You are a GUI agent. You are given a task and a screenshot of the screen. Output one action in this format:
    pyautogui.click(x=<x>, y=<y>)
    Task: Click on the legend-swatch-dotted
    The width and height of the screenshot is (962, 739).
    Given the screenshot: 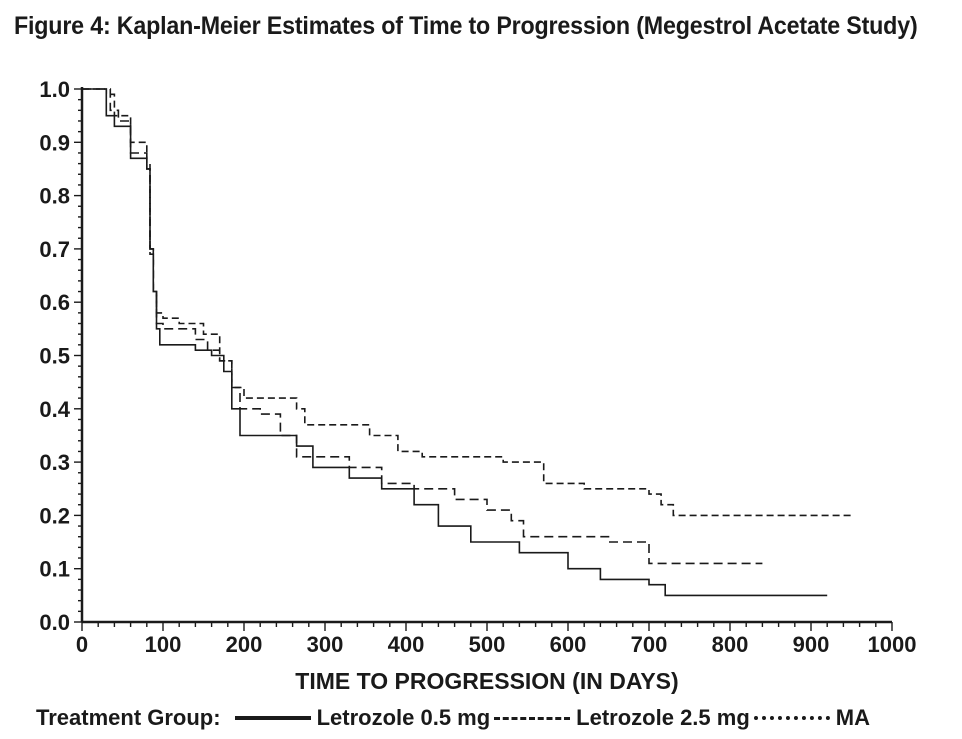 What is the action you would take?
    pyautogui.click(x=791, y=718)
    